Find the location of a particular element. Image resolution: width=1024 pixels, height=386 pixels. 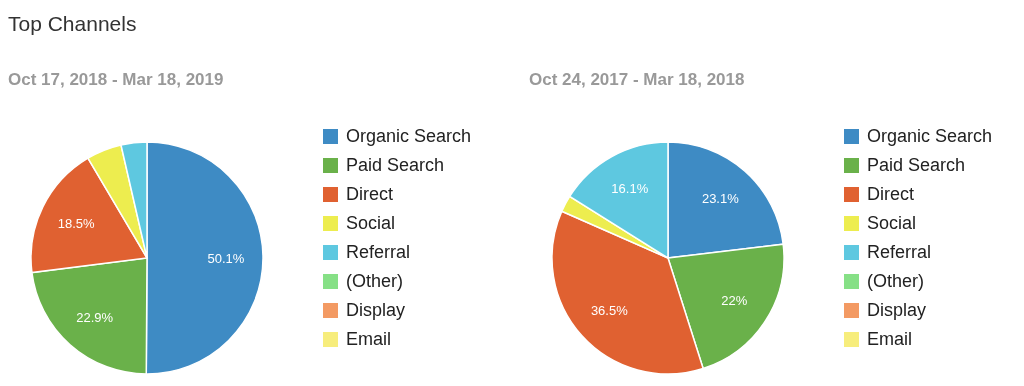

data-label: 18.5% is located at coordinates (76, 223).